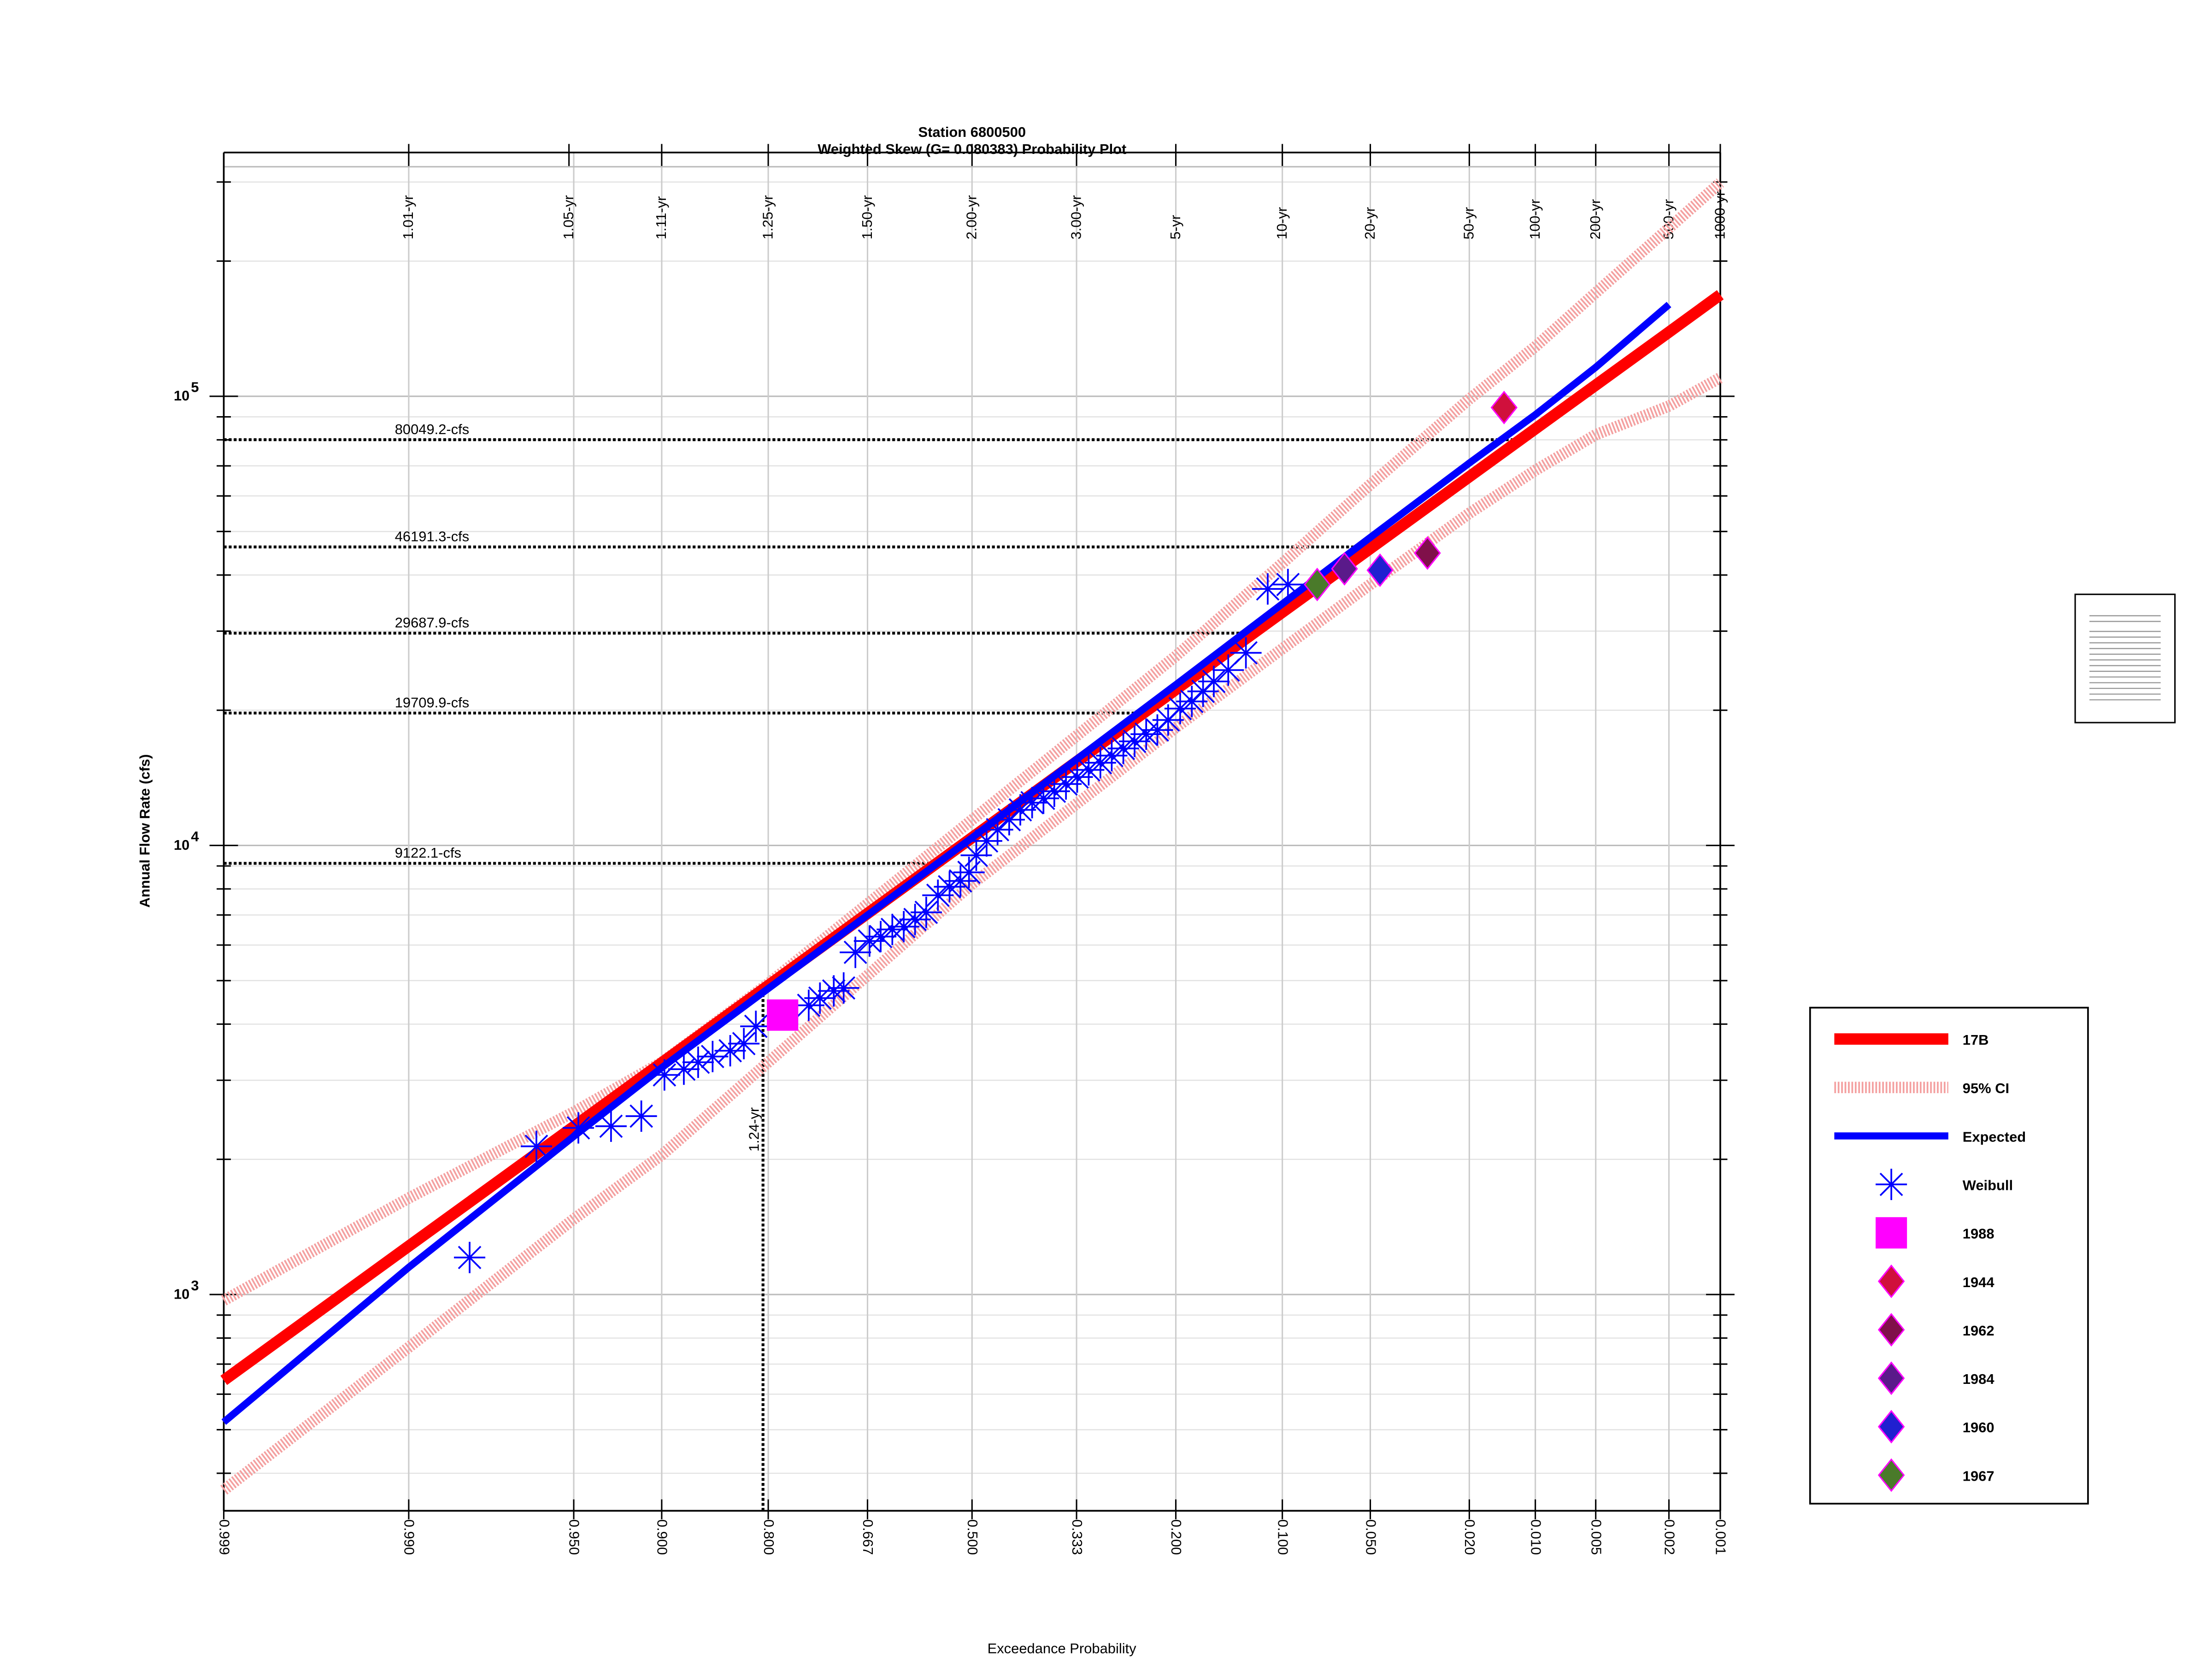 The image size is (2212, 1659). What do you see at coordinates (432, 702) in the screenshot?
I see `reference-label: 19709.9-cfs` at bounding box center [432, 702].